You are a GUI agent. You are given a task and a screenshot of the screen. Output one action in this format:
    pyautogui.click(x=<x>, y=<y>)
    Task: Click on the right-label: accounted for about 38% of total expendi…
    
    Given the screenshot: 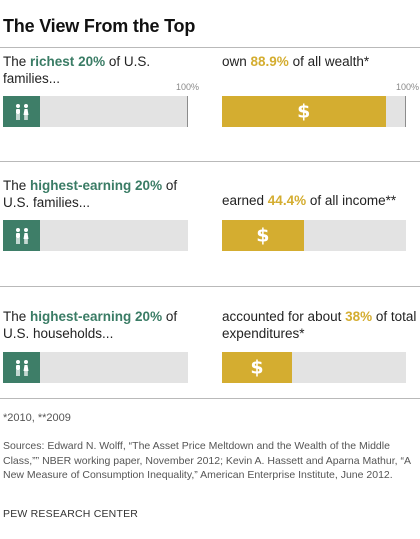 What is the action you would take?
    pyautogui.click(x=319, y=325)
    